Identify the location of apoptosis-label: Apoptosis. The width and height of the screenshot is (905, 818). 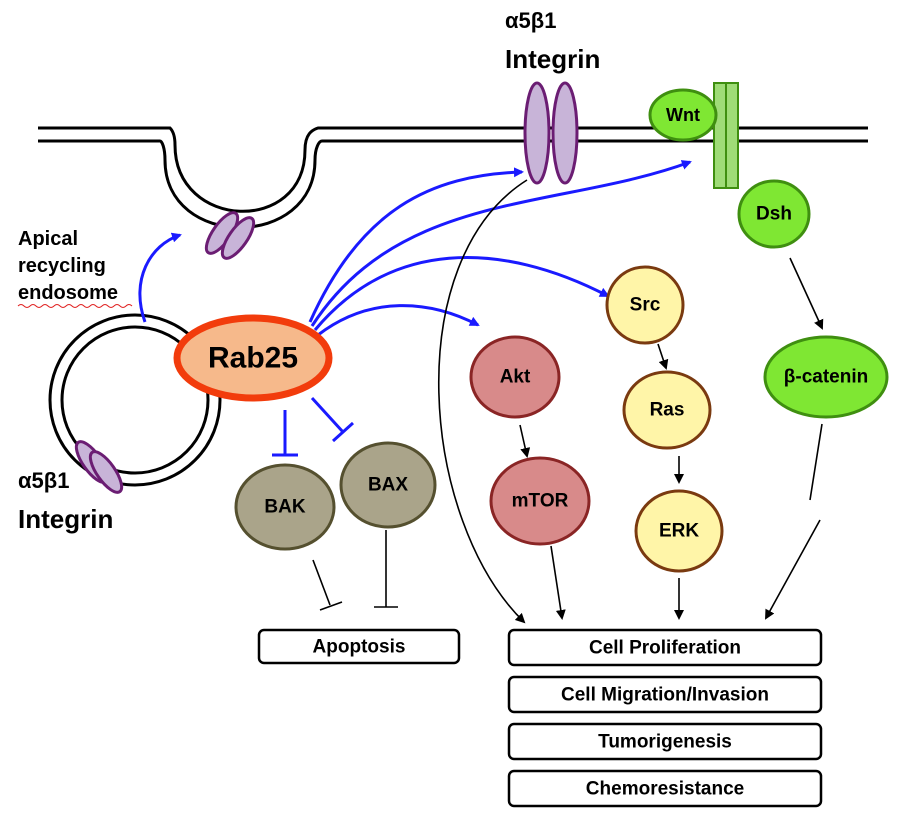
(359, 647).